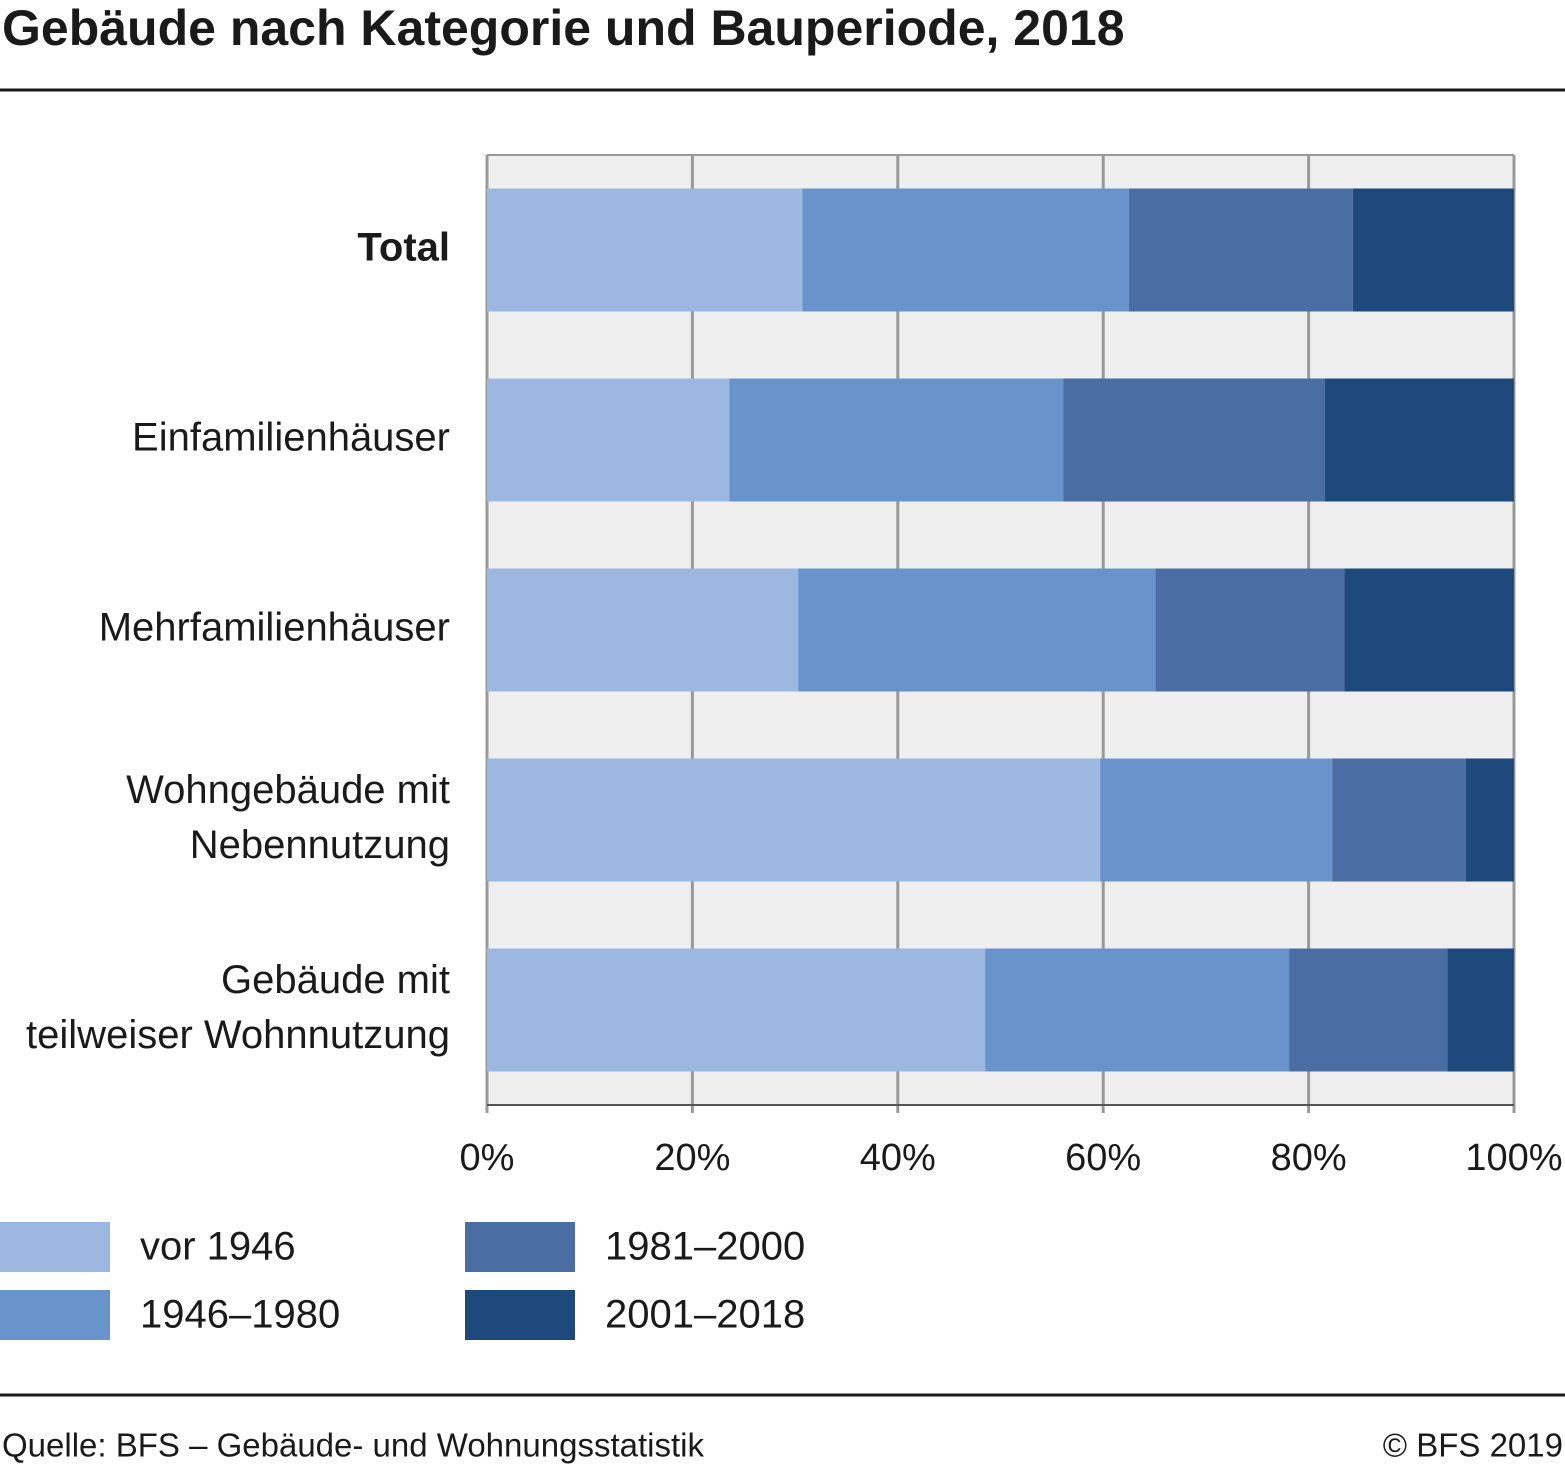 The height and width of the screenshot is (1472, 1565). Describe the element at coordinates (898, 1158) in the screenshot. I see `x-tick-label: 40%` at that location.